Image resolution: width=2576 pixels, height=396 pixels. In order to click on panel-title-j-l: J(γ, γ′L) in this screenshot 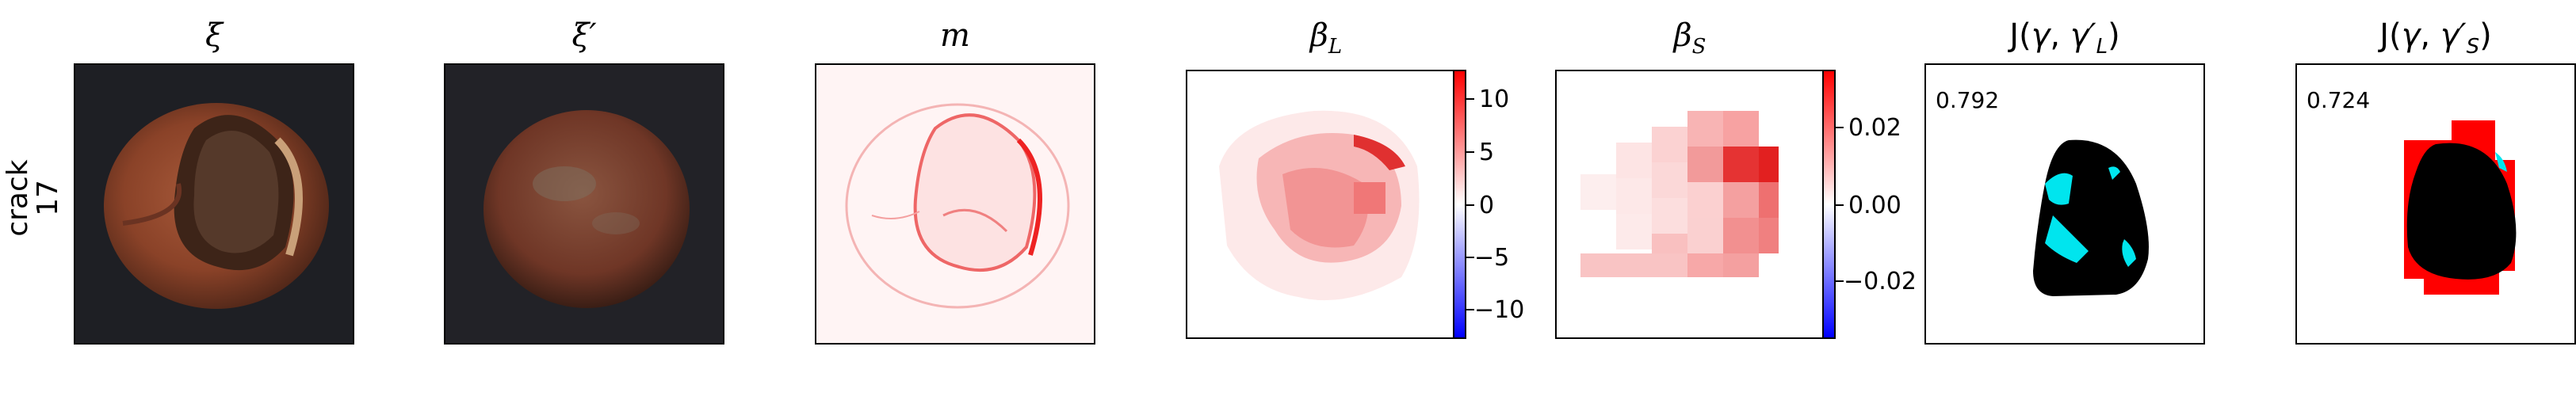, I will do `click(2064, 38)`.